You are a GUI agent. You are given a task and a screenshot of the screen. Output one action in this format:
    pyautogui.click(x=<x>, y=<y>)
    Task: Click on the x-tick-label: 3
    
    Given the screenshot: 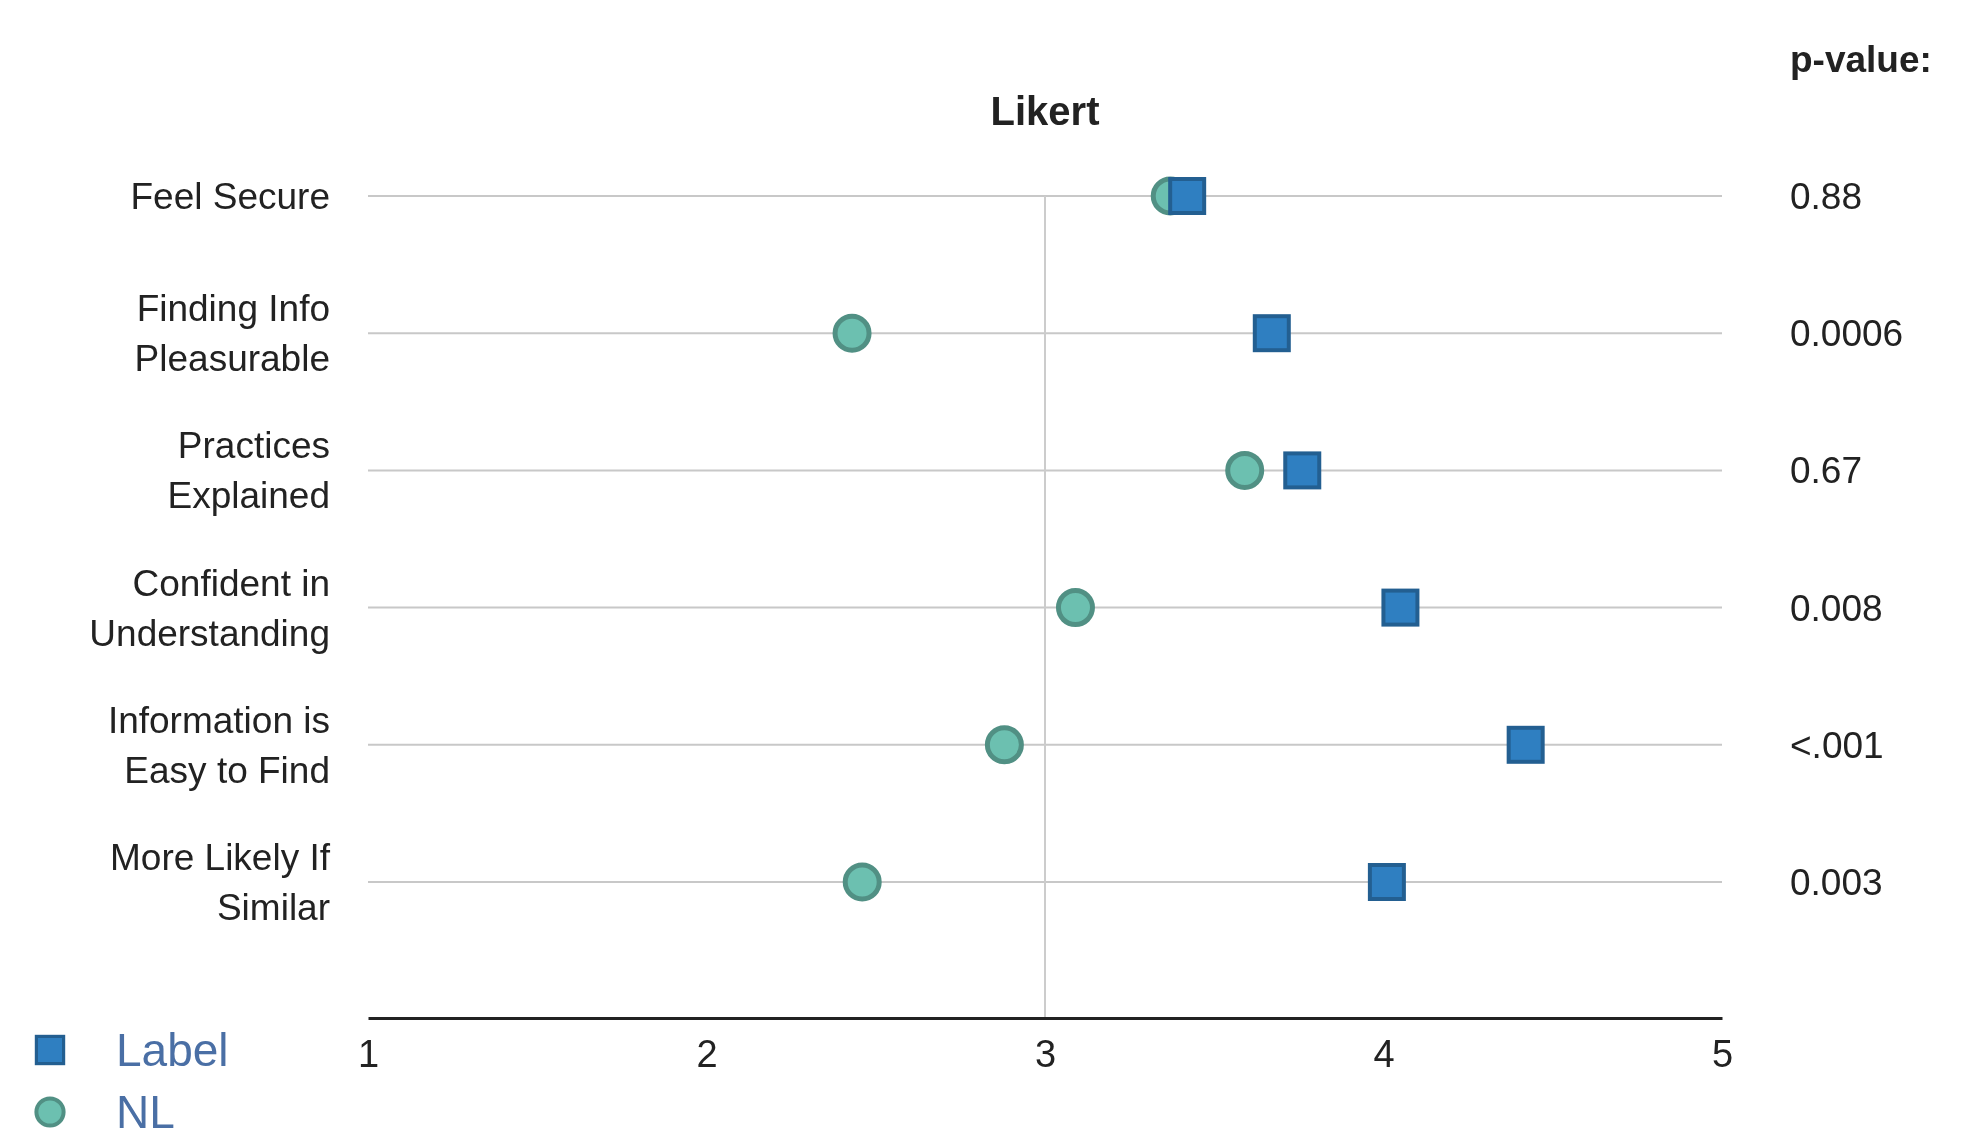 What is the action you would take?
    pyautogui.click(x=1045, y=1053)
    